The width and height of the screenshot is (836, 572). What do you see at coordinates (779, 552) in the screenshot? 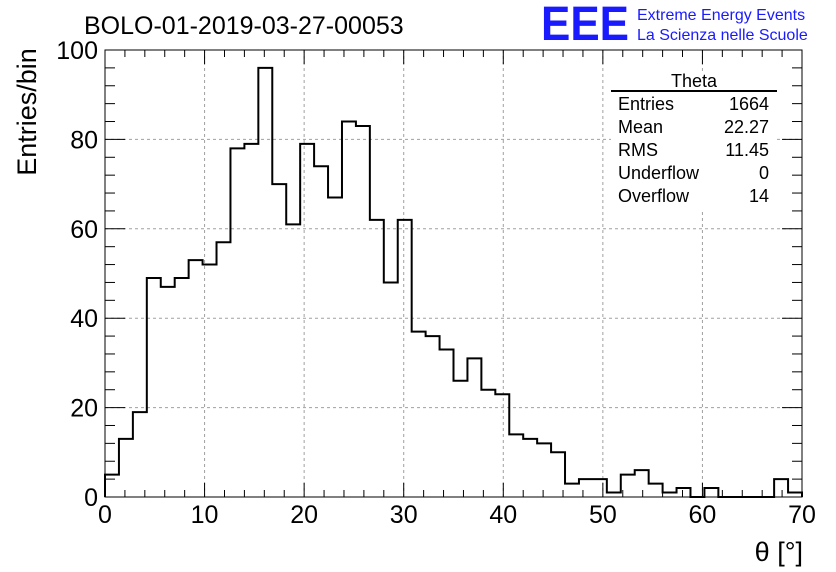
I see `x-axis-label: θ [°]` at bounding box center [779, 552].